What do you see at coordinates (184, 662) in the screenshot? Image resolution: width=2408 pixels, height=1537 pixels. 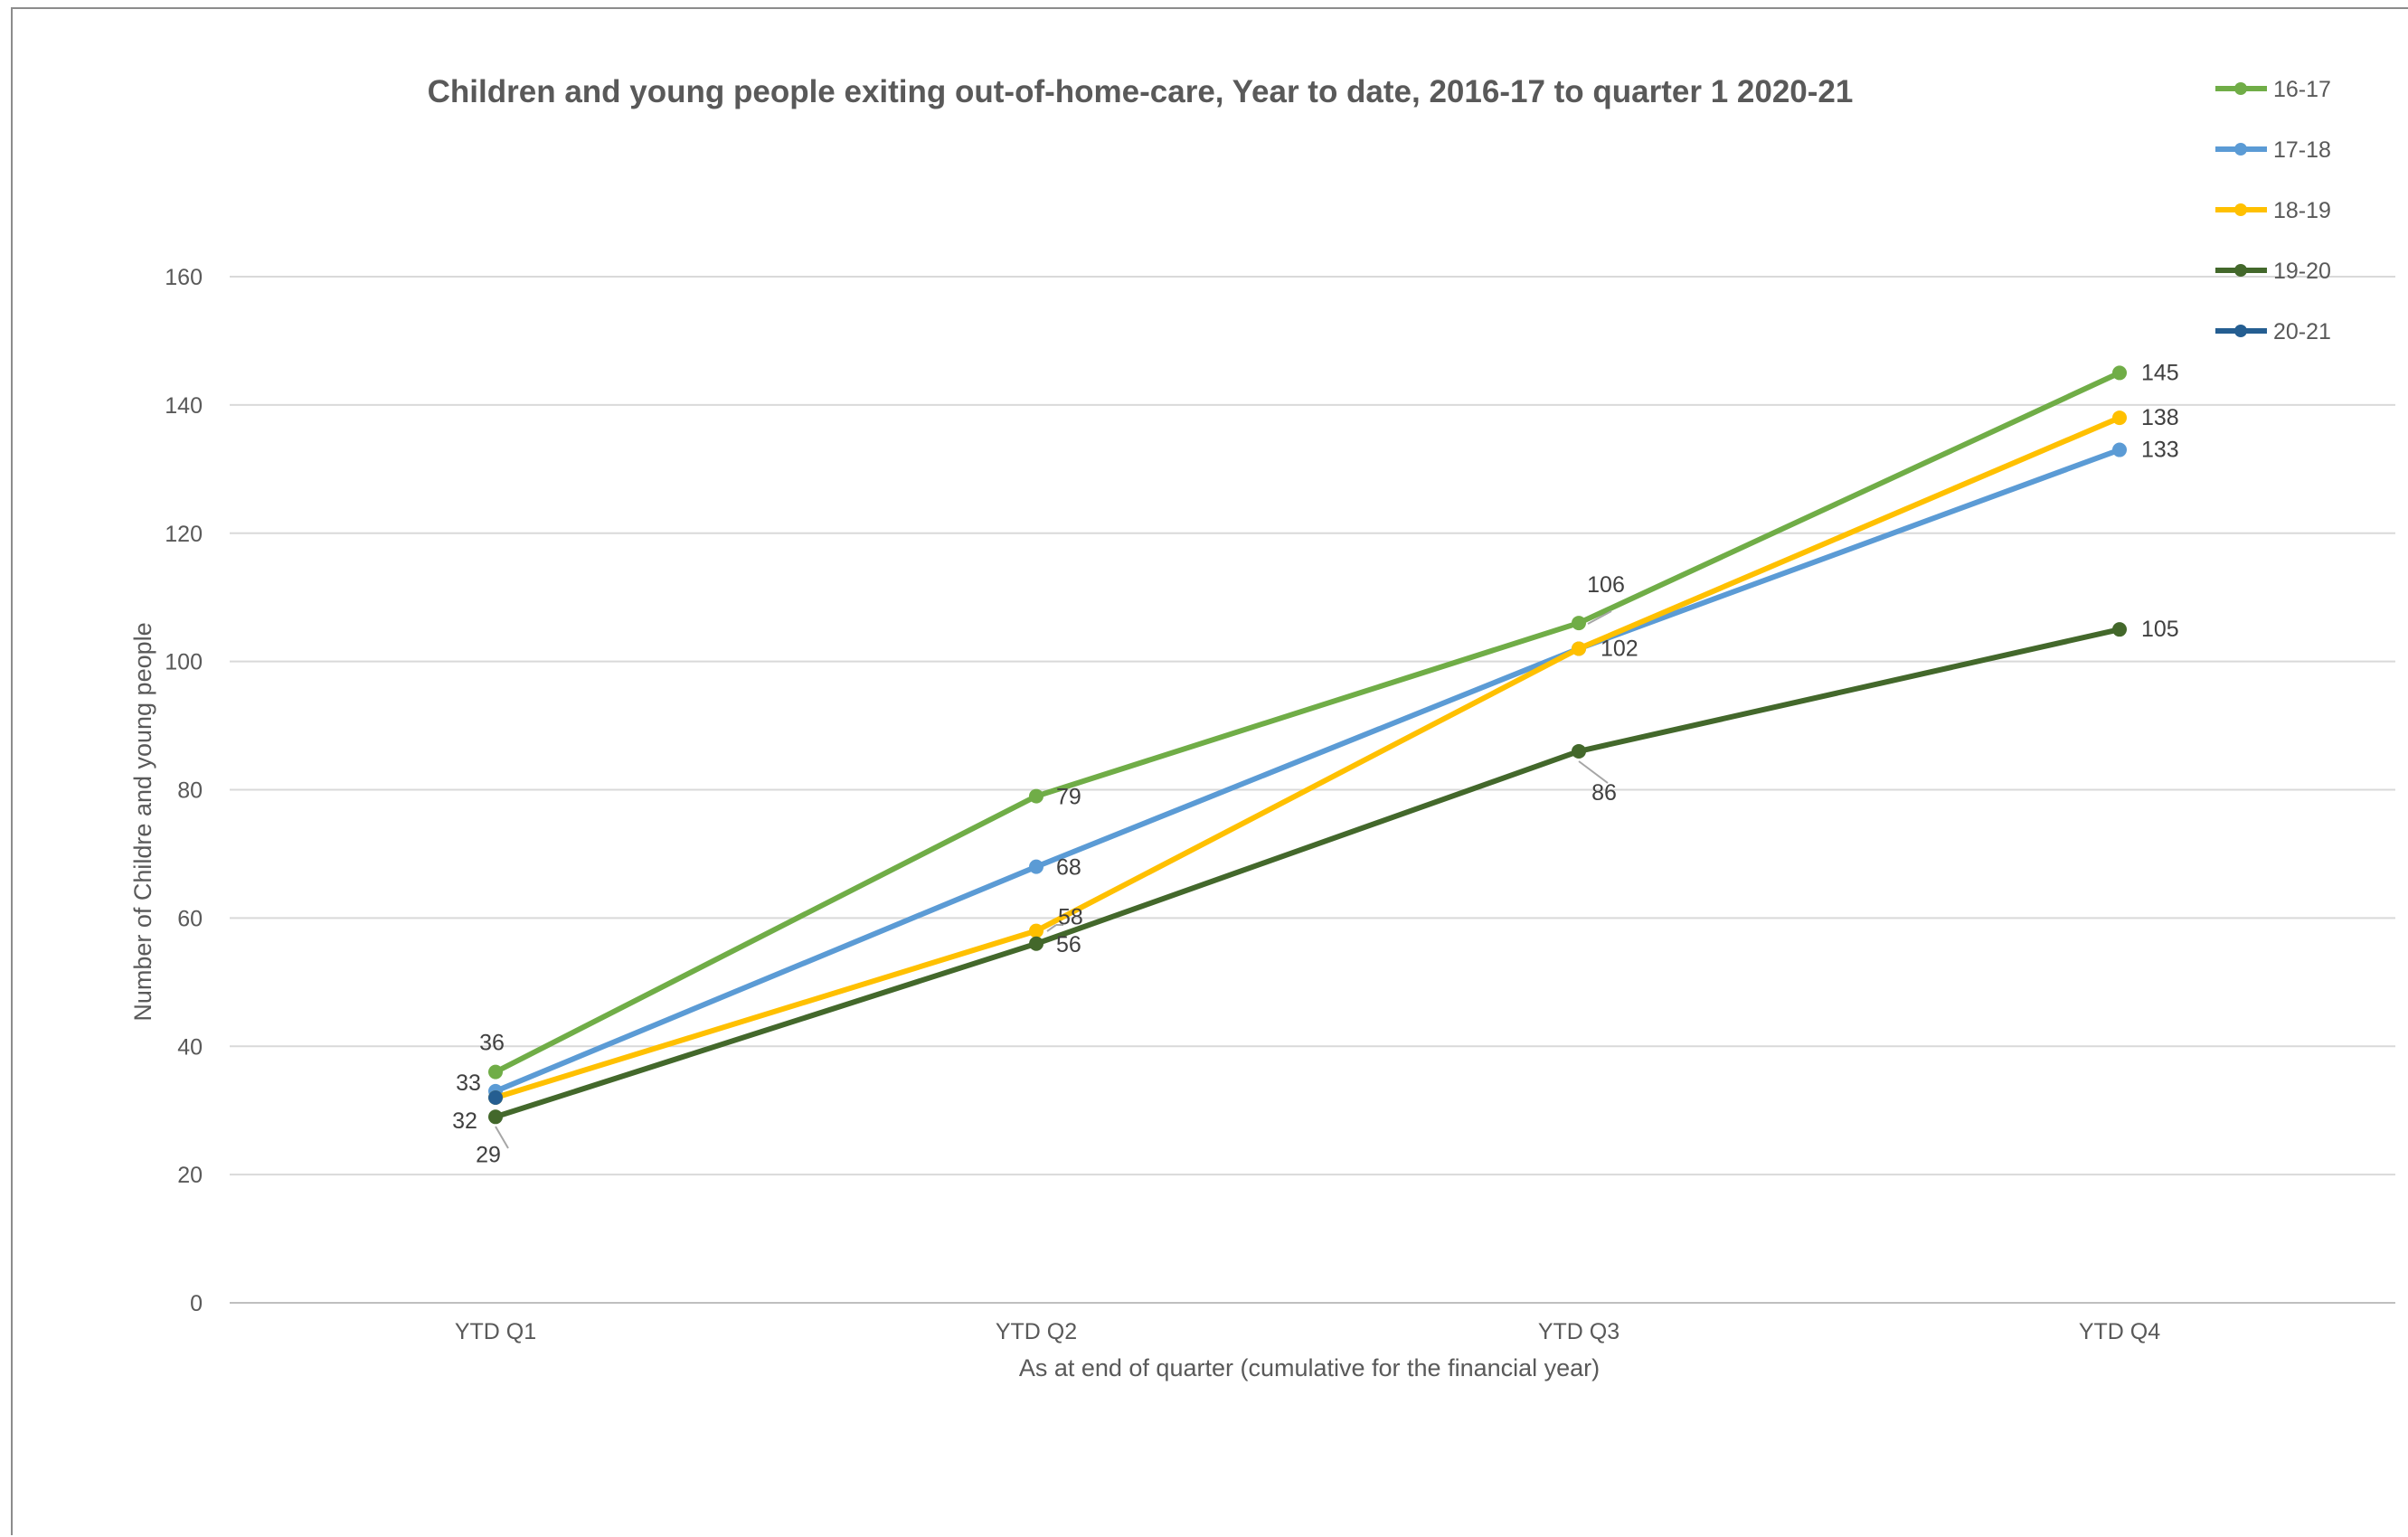 I see `y-tick-label: 100` at bounding box center [184, 662].